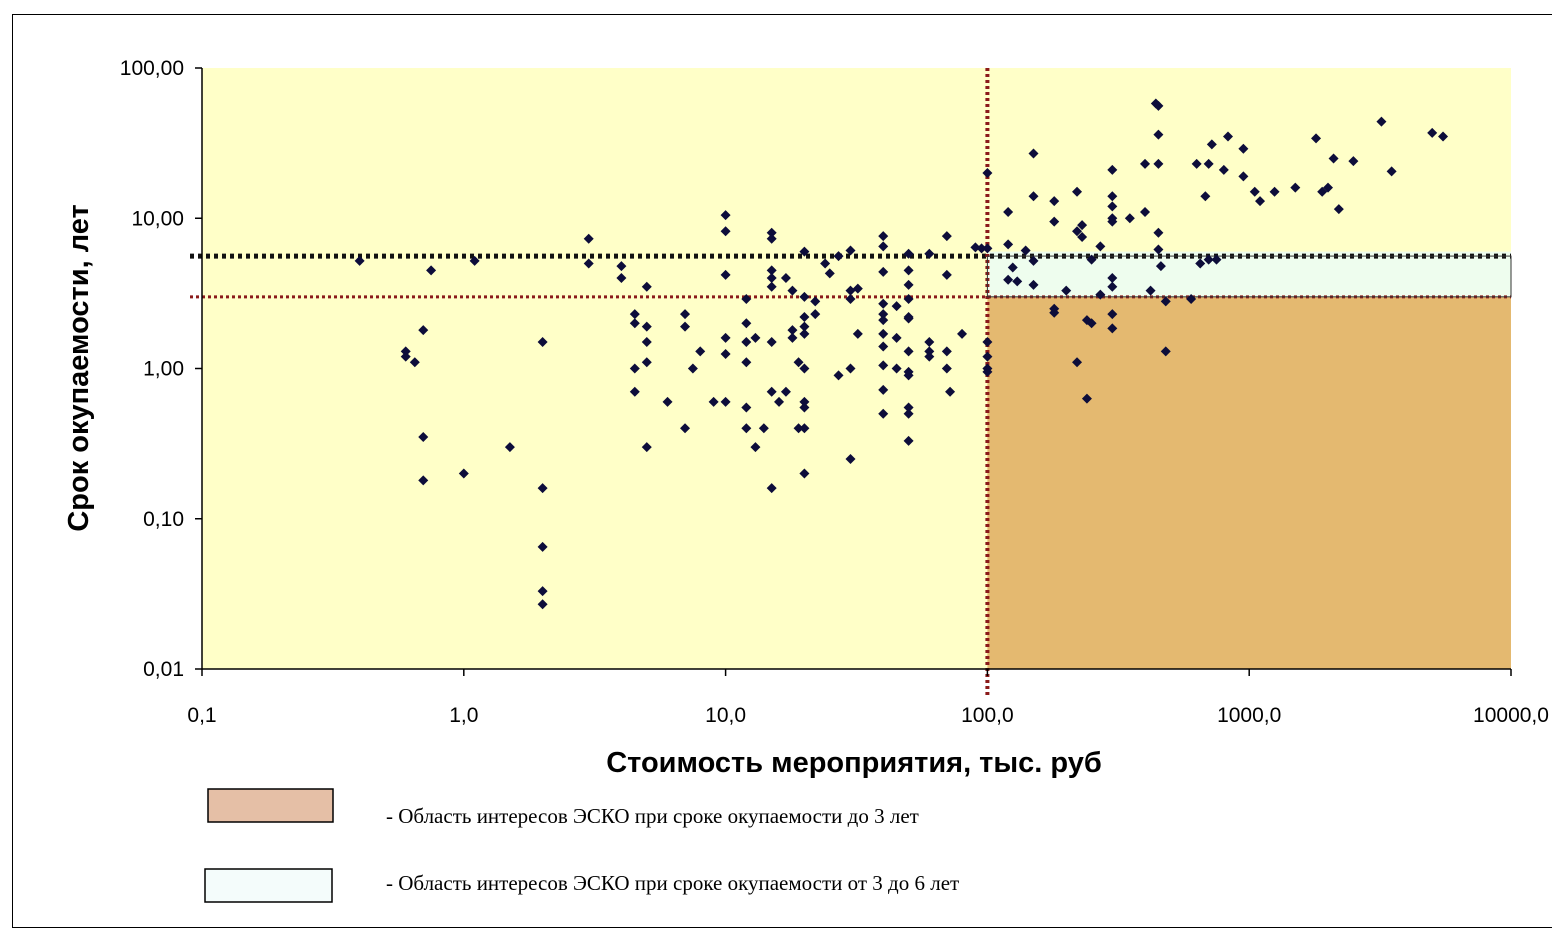 The image size is (1553, 930). Describe the element at coordinates (201, 715) in the screenshot. I see `x-tick-label: 0,1` at that location.